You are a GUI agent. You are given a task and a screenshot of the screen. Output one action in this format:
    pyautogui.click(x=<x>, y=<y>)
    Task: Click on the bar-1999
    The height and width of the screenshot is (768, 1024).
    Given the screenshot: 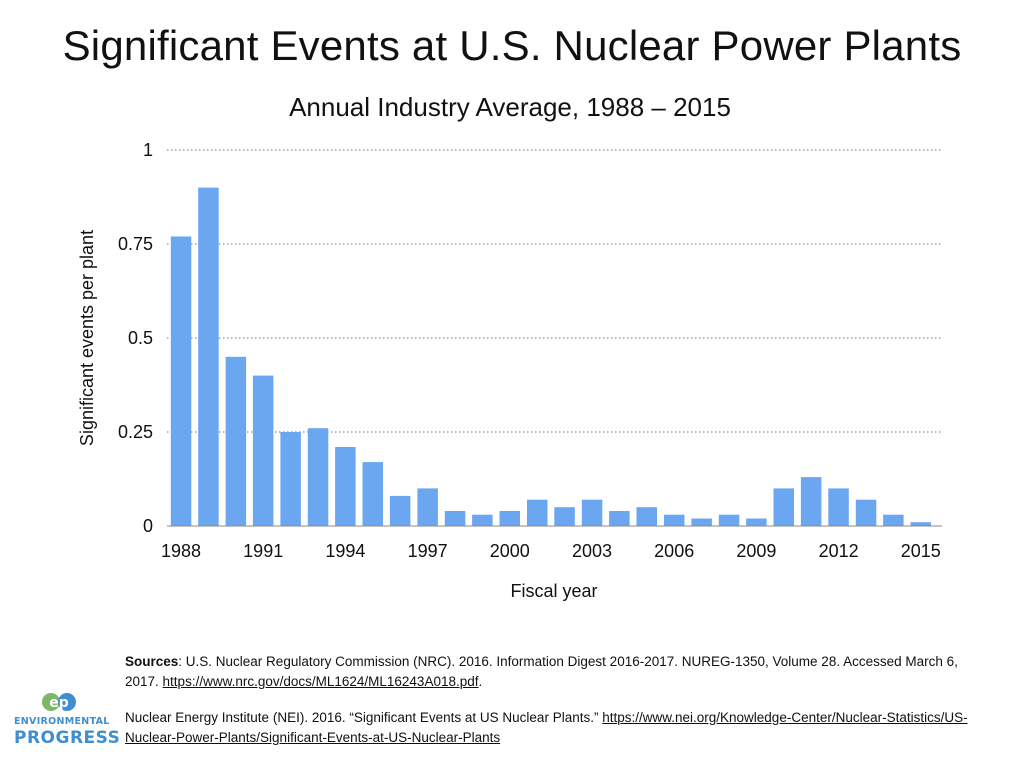 What is the action you would take?
    pyautogui.click(x=482, y=520)
    